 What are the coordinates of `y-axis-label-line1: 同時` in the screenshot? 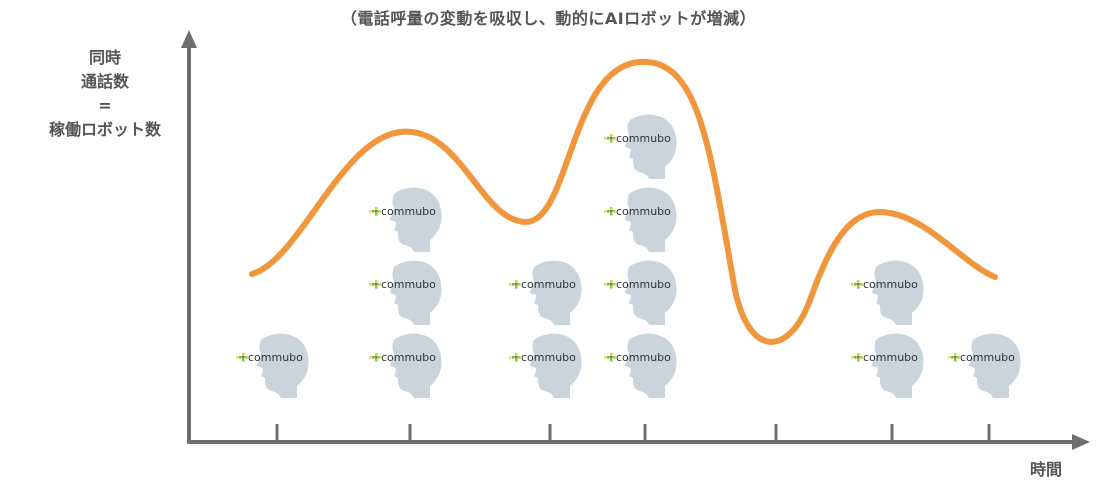 It's located at (104, 57).